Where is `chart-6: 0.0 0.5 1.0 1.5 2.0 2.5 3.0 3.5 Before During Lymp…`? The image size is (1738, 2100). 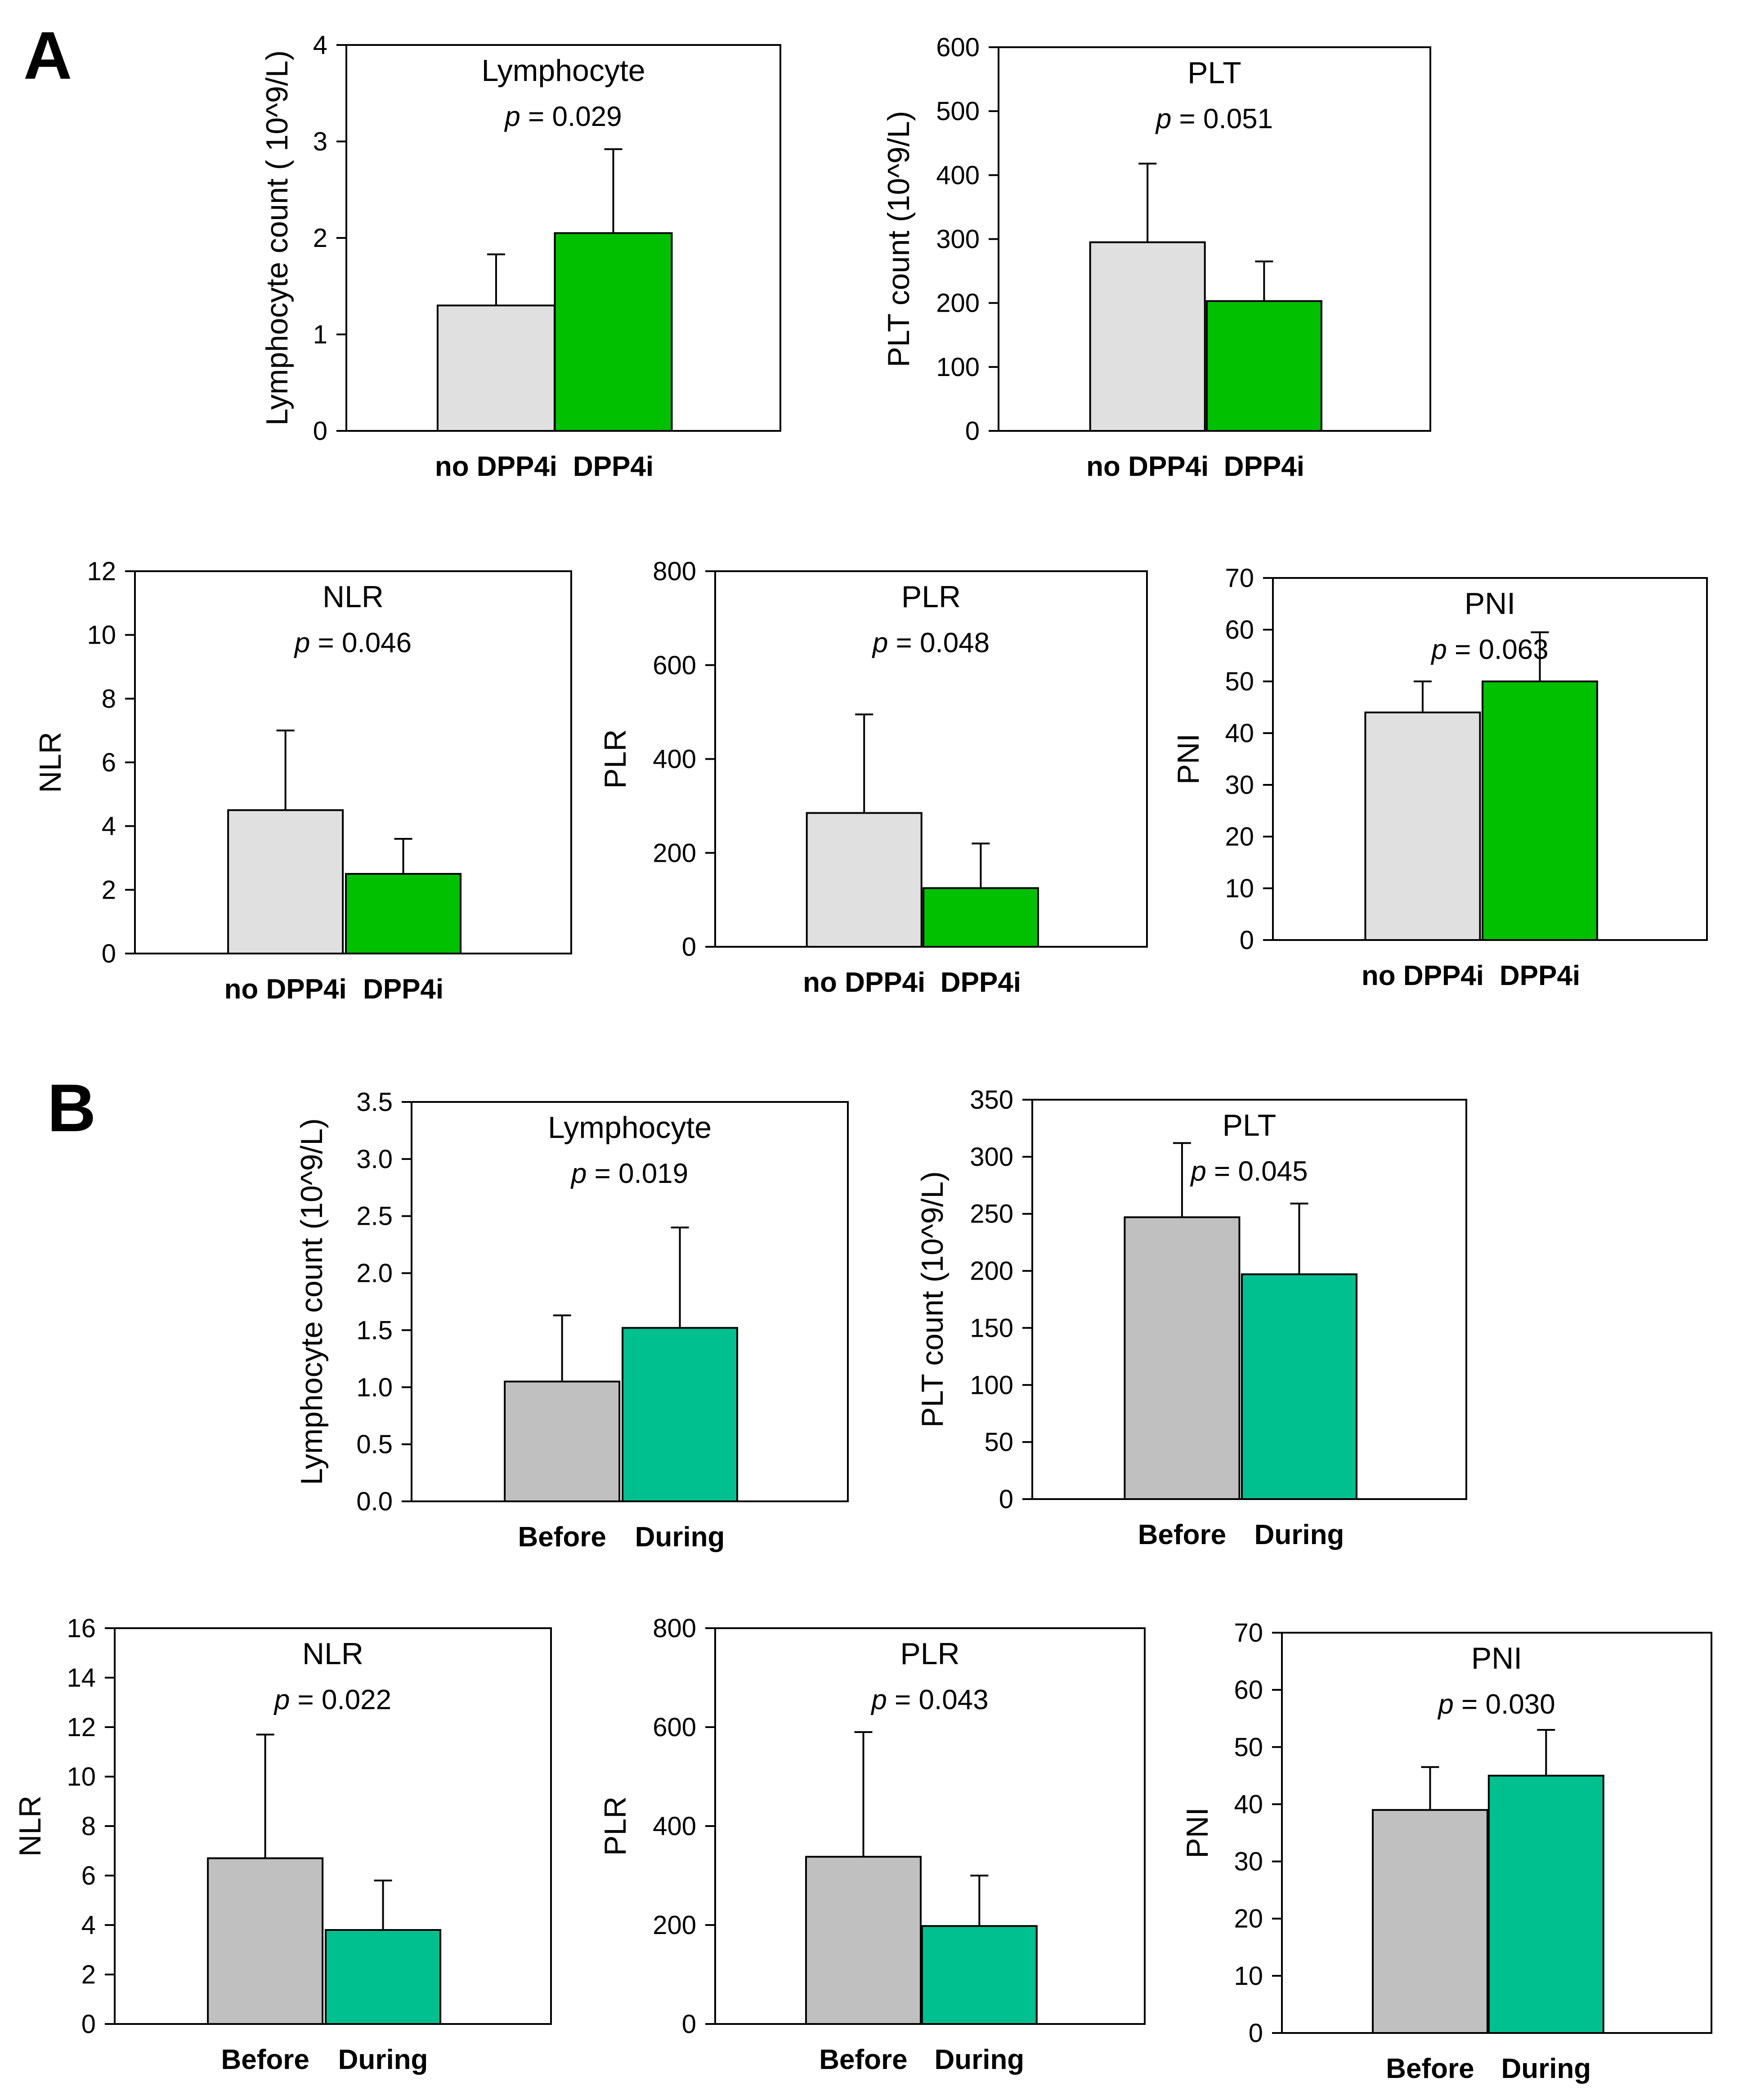 chart-6: 0.0 0.5 1.0 1.5 2.0 2.5 3.0 3.5 Before During Lymp… is located at coordinates (572, 1320).